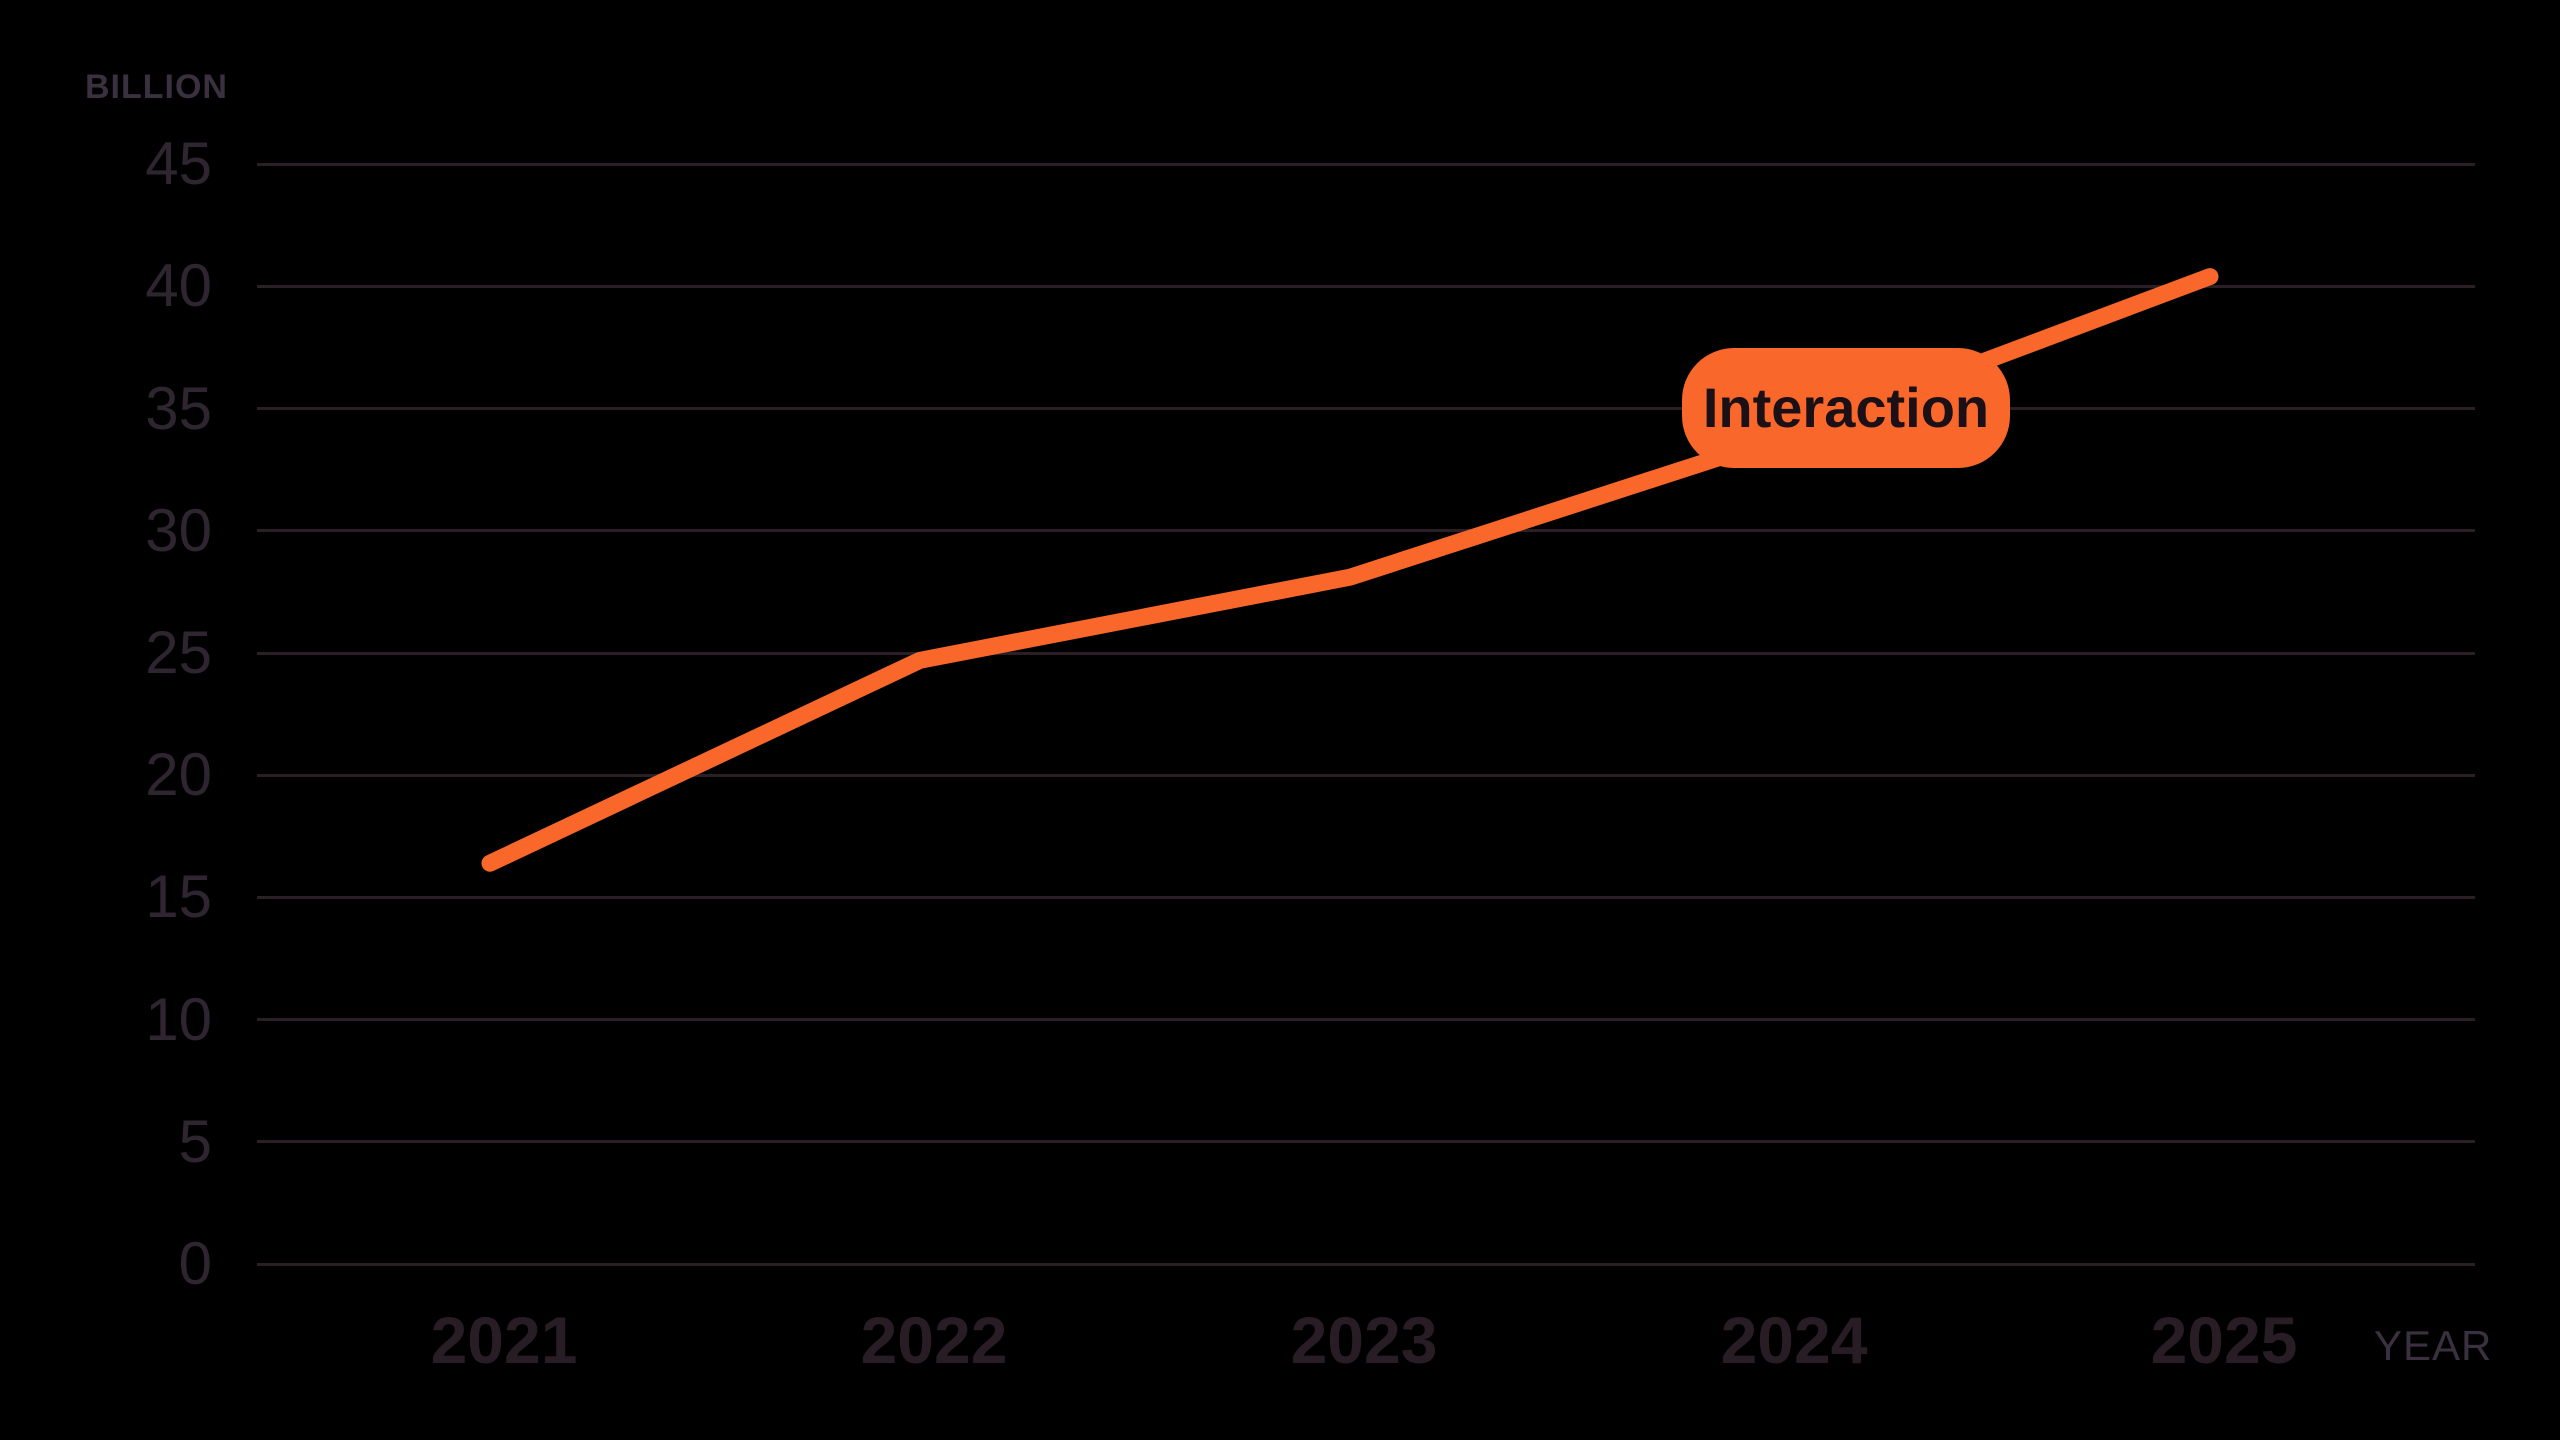 The width and height of the screenshot is (2560, 1440). Describe the element at coordinates (178, 775) in the screenshot. I see `y-tick-label: 20` at that location.